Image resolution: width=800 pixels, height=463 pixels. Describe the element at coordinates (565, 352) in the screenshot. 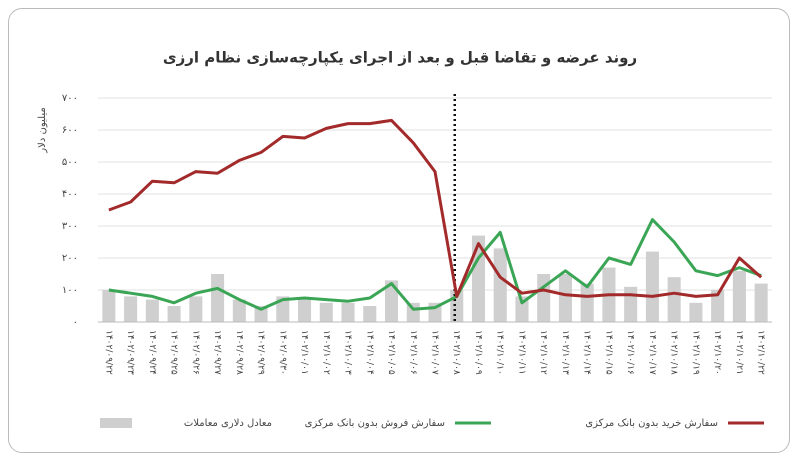

I see `x-tick-label: ۱۴۰۲/۱۰/۱۳` at that location.